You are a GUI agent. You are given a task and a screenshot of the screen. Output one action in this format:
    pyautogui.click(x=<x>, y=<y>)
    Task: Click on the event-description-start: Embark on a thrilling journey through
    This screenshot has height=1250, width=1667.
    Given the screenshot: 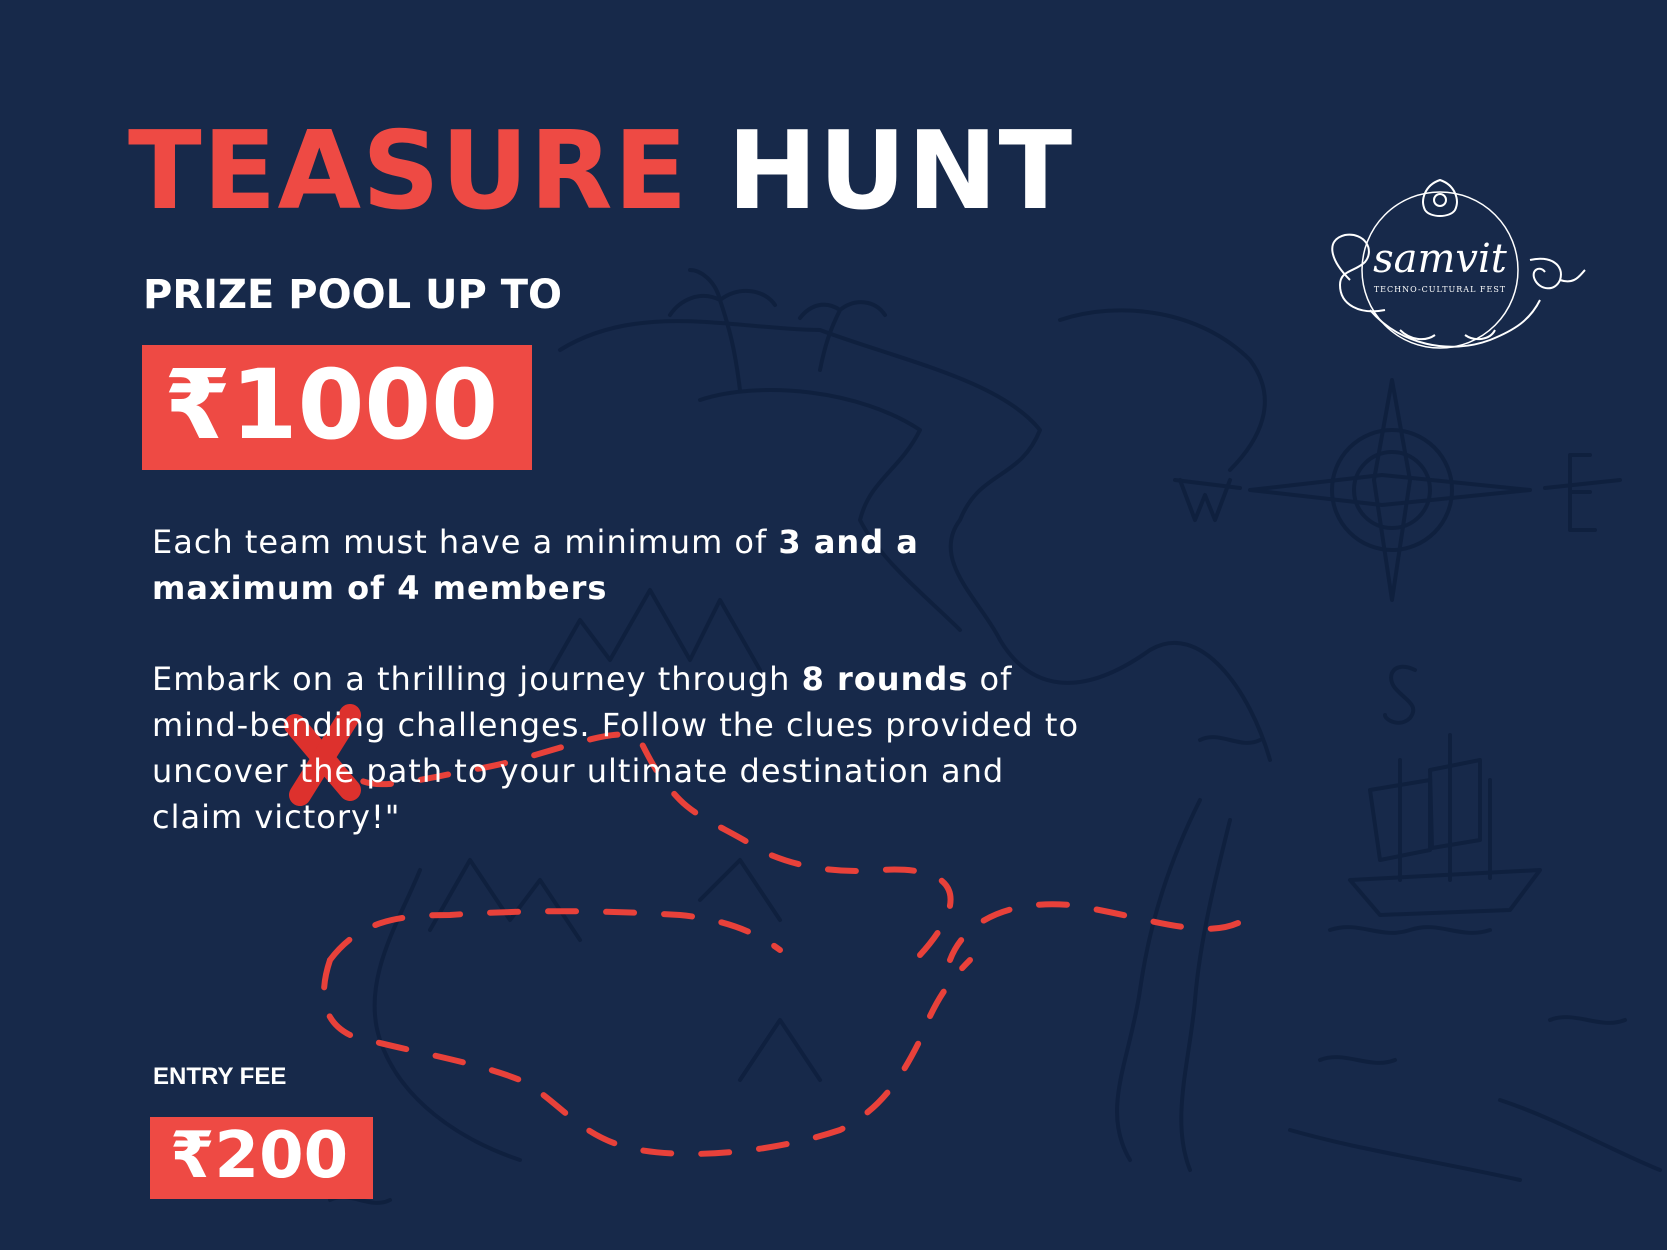 What is the action you would take?
    pyautogui.click(x=477, y=679)
    